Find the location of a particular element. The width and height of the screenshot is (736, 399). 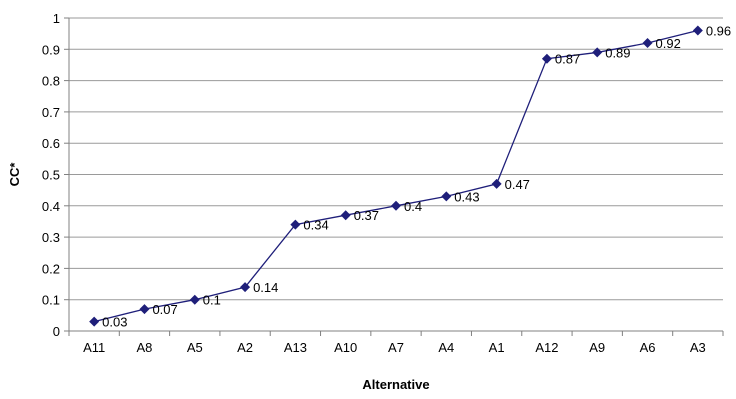

y-tick-label: 0.3 is located at coordinates (51, 237).